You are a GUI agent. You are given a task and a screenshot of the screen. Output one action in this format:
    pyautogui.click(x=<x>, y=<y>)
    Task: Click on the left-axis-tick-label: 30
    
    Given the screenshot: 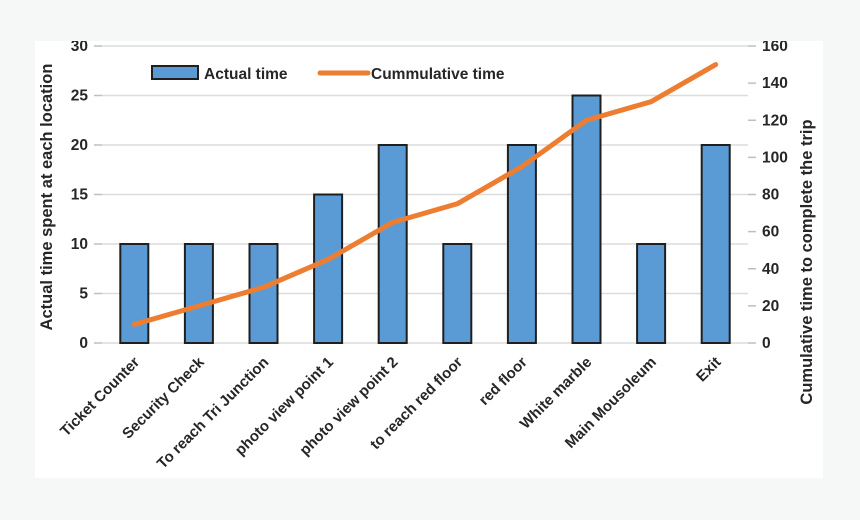 What is the action you would take?
    pyautogui.click(x=79, y=48)
    